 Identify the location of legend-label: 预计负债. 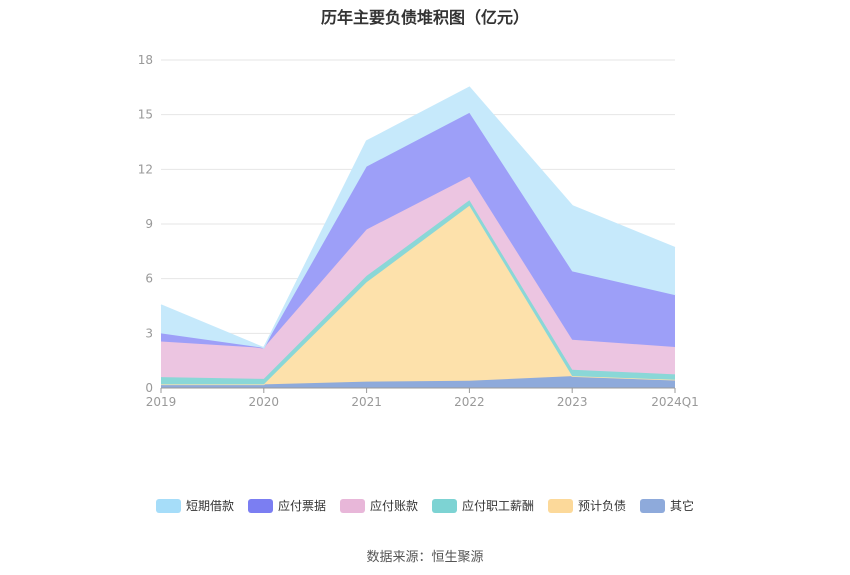
(602, 506).